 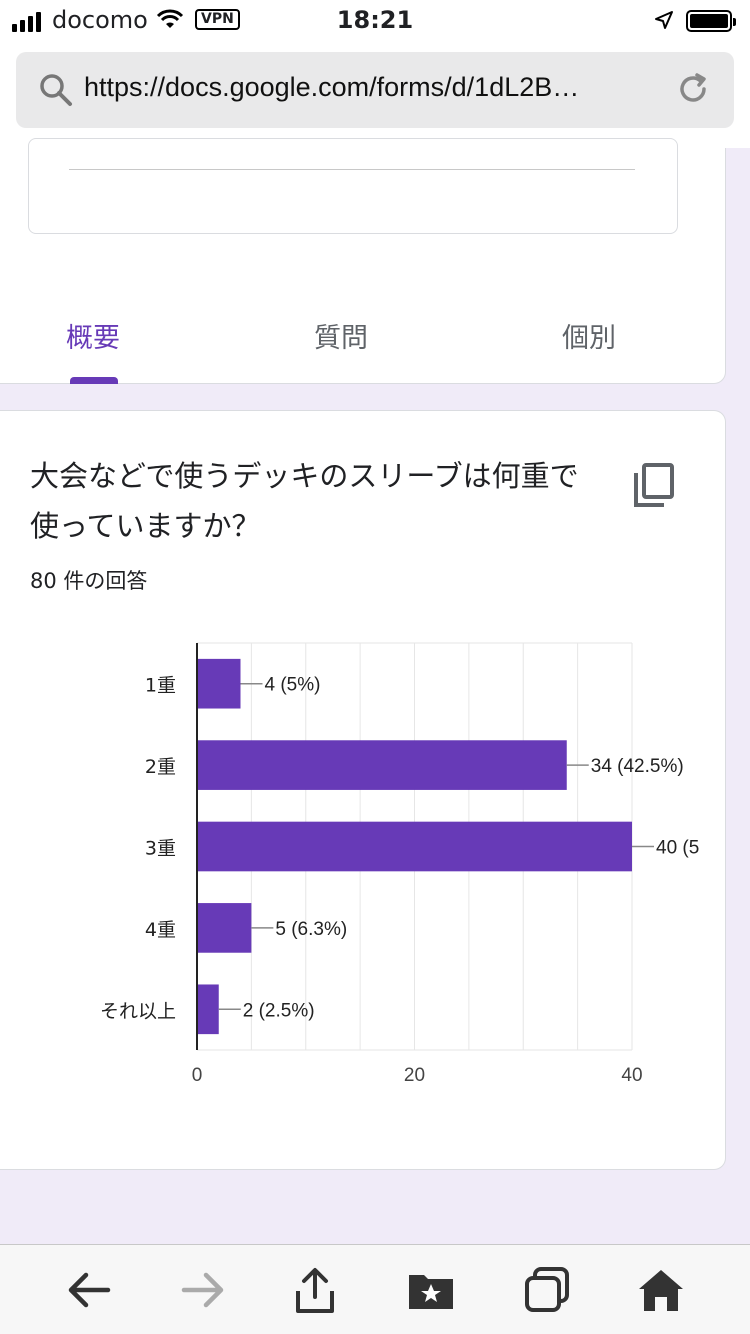 I want to click on battery-icon, so click(x=711, y=21).